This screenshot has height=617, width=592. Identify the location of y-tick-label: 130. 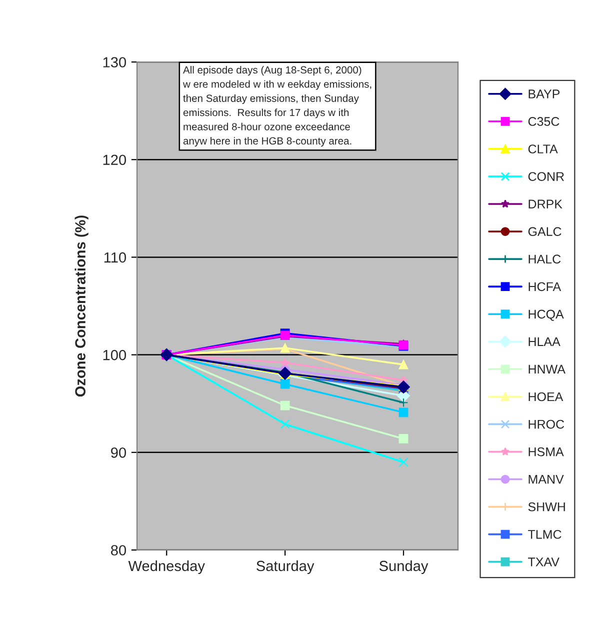
(114, 62).